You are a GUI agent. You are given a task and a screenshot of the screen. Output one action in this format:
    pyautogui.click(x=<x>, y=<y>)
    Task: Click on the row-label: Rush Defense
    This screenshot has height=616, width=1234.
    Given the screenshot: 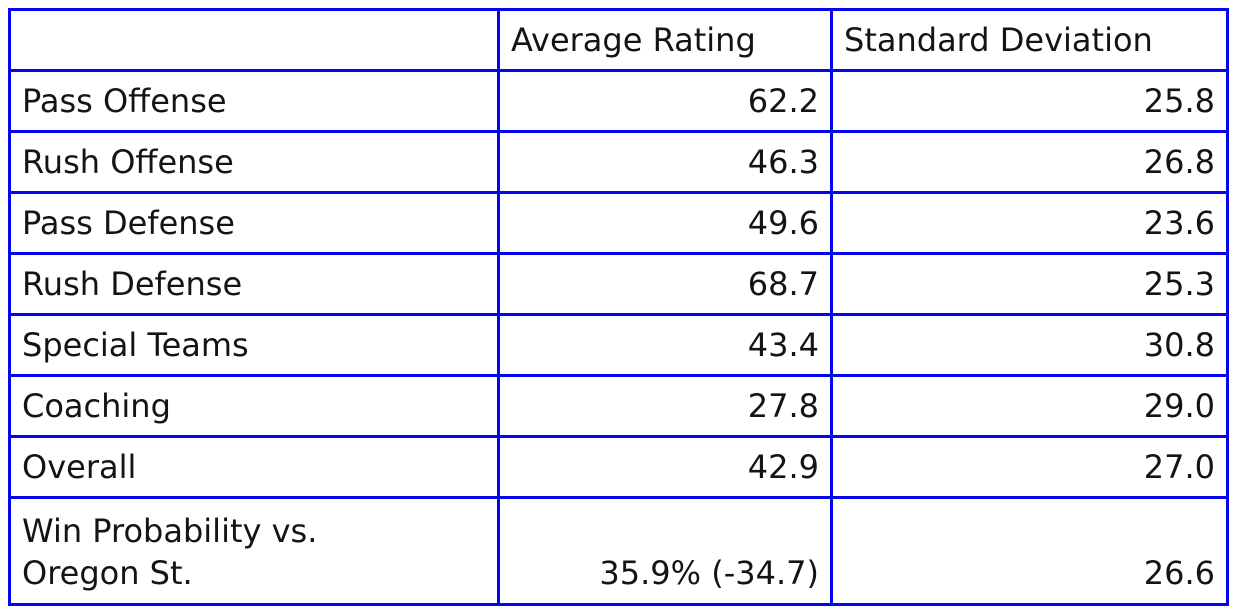 What is the action you would take?
    pyautogui.click(x=254, y=284)
    